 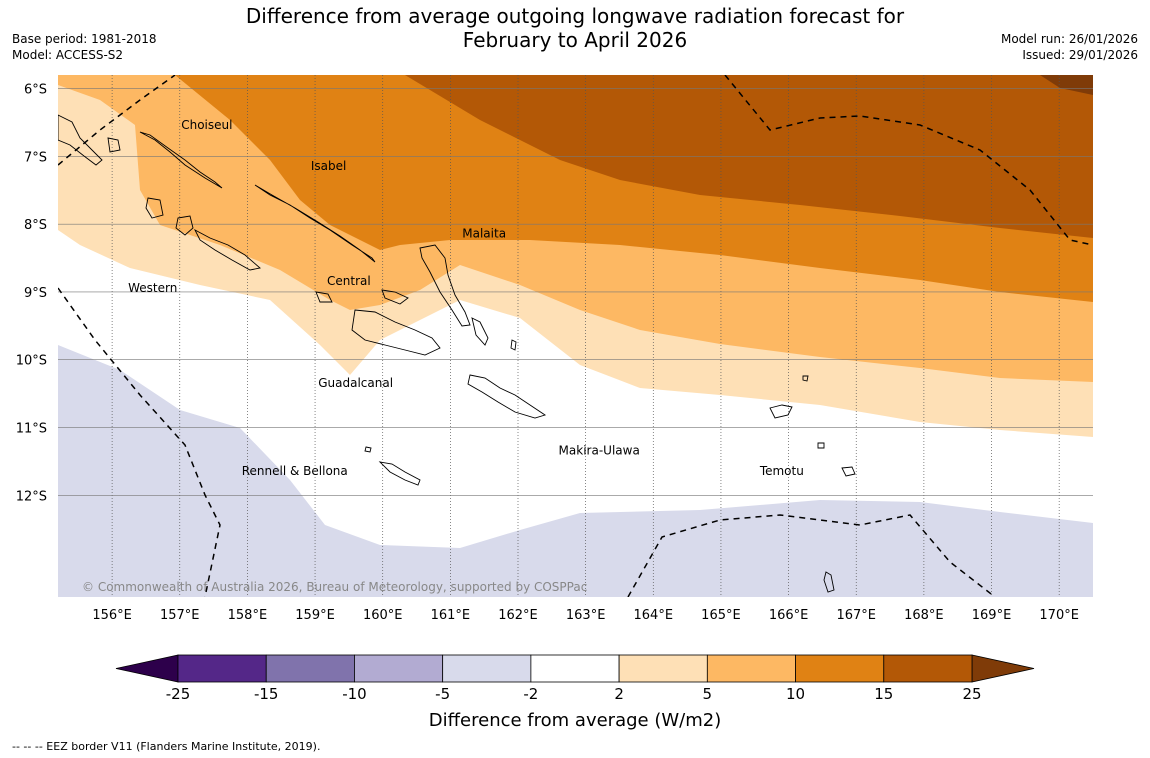 I want to click on lon-tick-label: 170°E, so click(x=1059, y=615).